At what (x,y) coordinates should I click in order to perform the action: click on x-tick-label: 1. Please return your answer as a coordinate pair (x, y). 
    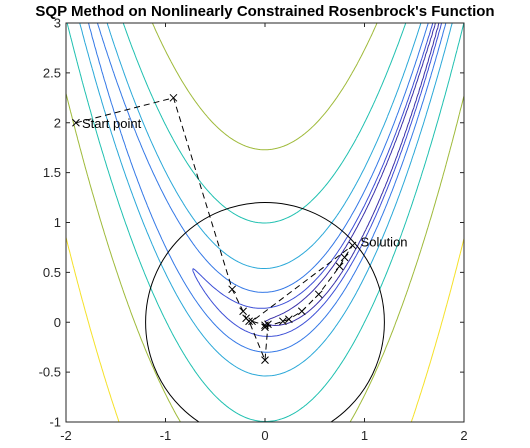
    Looking at the image, I should click on (364, 435).